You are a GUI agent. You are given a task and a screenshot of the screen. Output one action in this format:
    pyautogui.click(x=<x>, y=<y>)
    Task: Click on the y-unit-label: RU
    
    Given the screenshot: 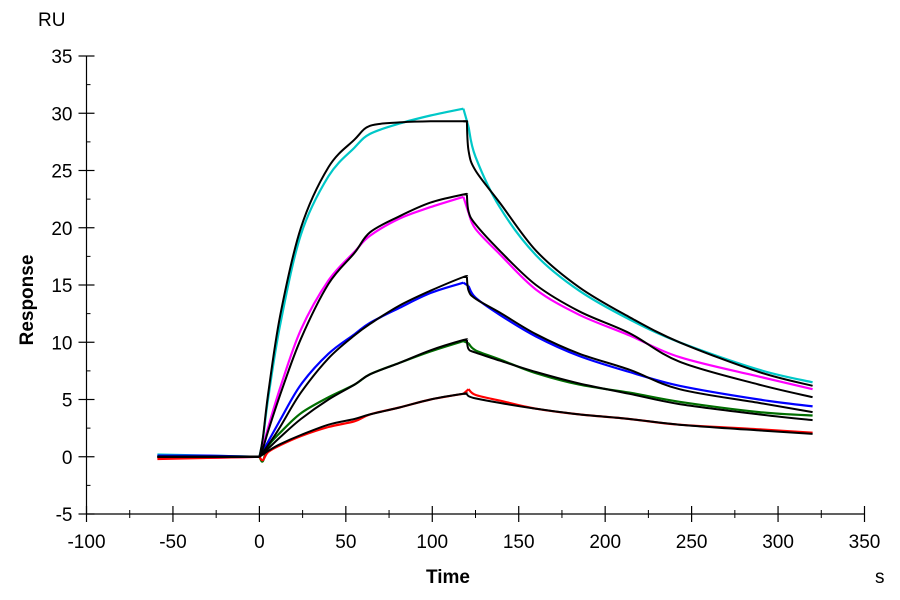 What is the action you would take?
    pyautogui.click(x=51, y=20)
    